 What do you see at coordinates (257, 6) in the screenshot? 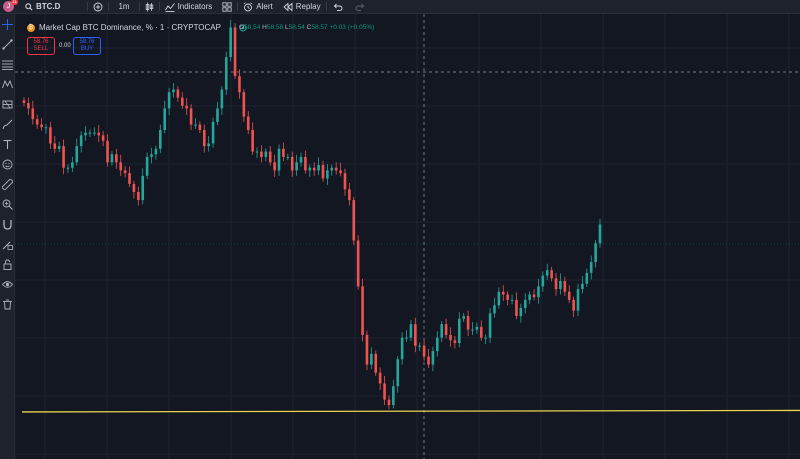
I see `alert-button: Alert` at bounding box center [257, 6].